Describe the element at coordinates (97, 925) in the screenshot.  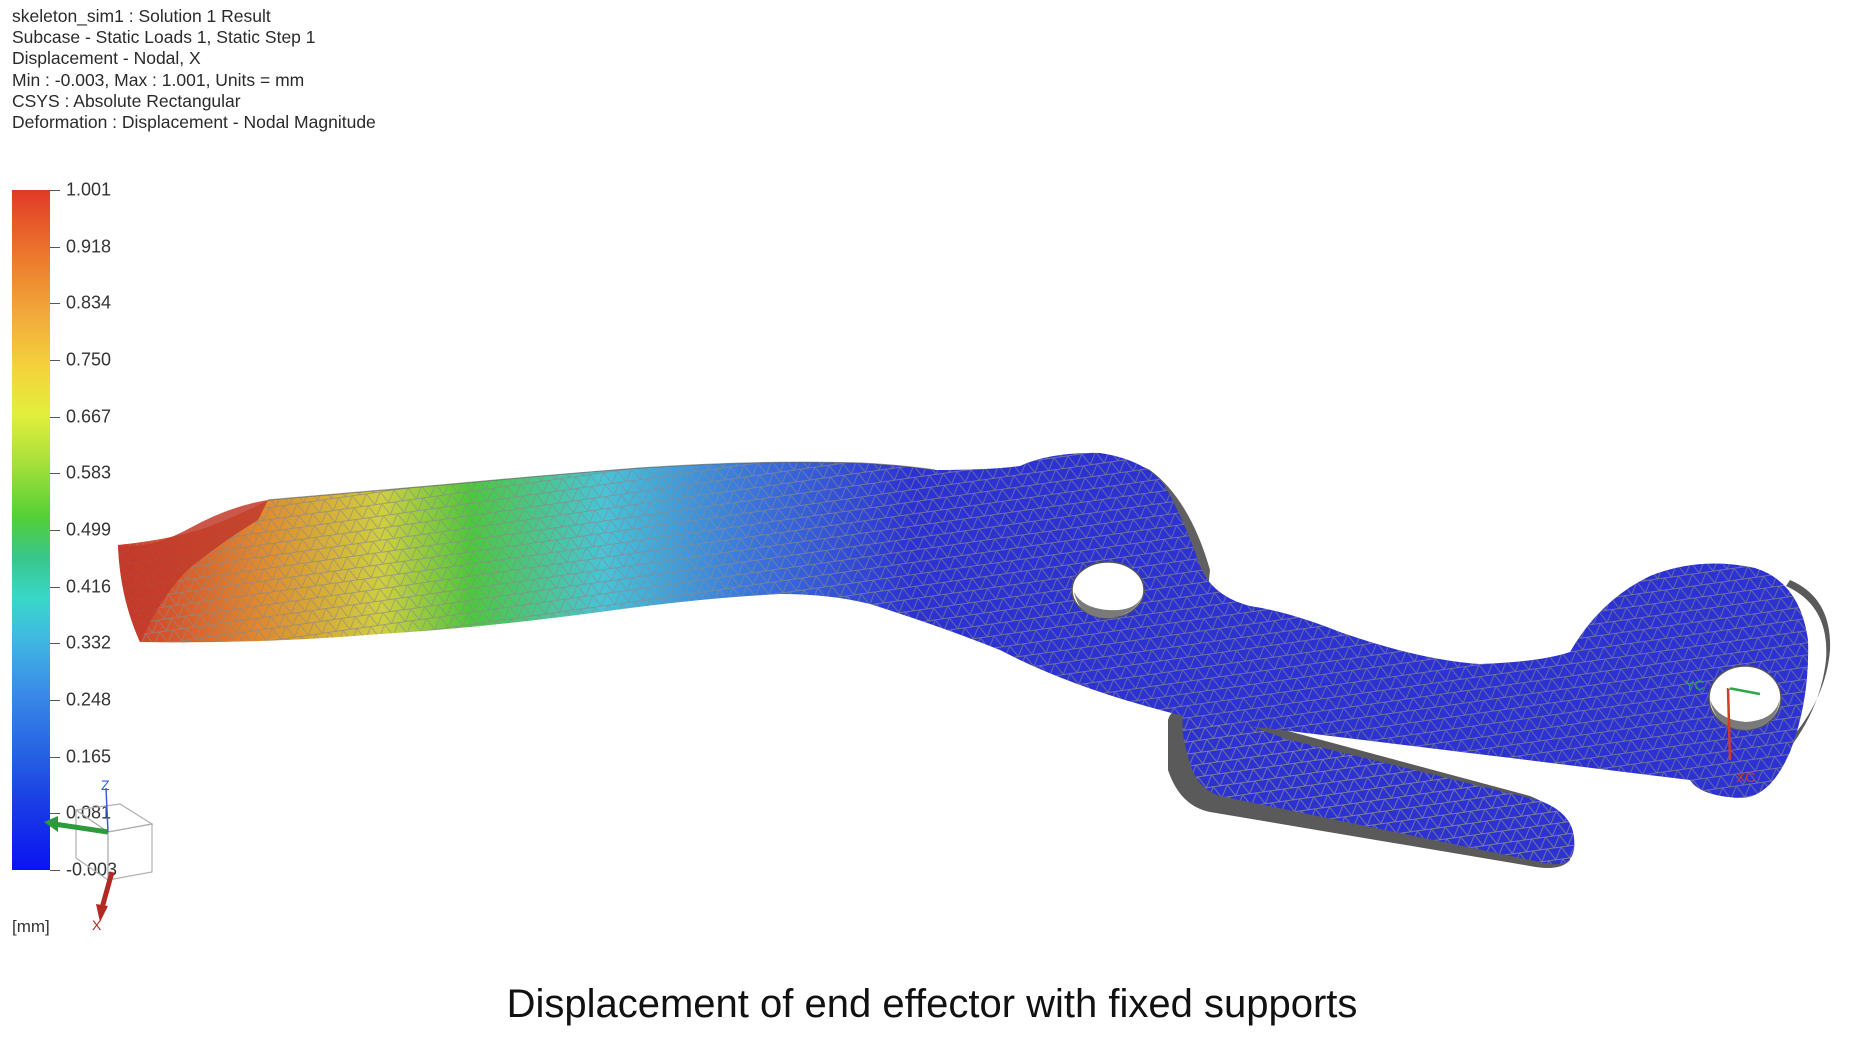
I see `x-axis-label: X` at that location.